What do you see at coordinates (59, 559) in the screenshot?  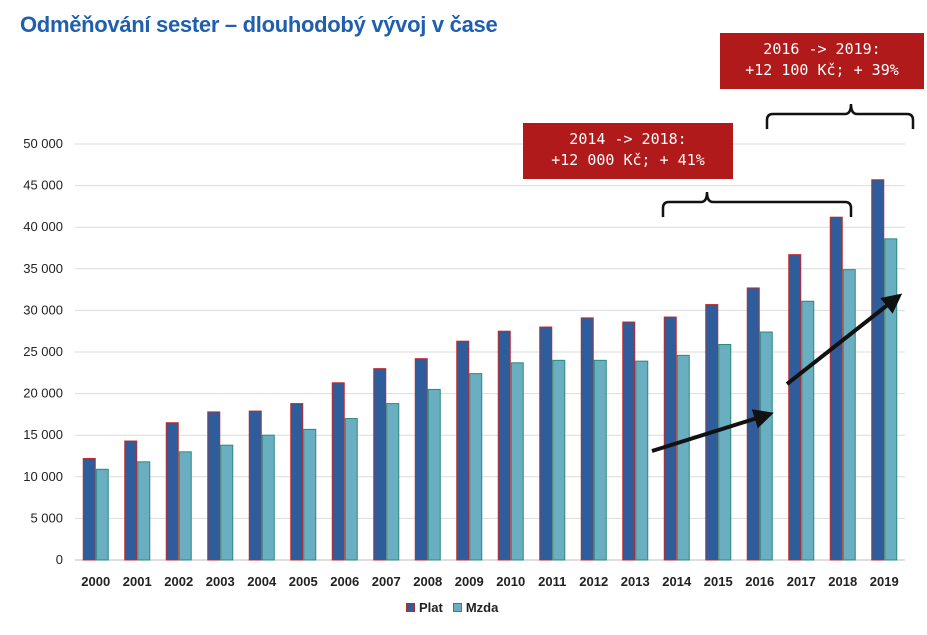 I see `y-tick-label: 0` at bounding box center [59, 559].